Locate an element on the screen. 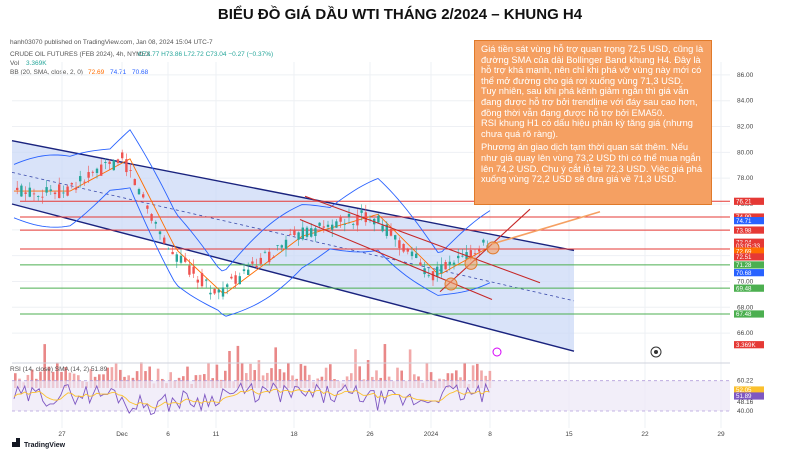 Image resolution: width=800 pixels, height=465 pixels. rsi-label-text: 51.89 is located at coordinates (744, 396).